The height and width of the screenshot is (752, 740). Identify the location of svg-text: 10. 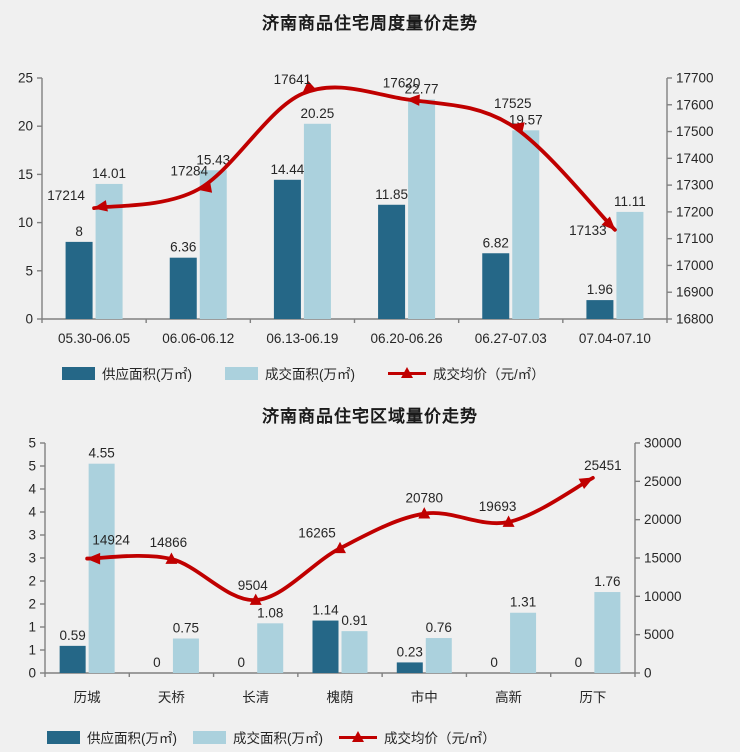
(25, 222).